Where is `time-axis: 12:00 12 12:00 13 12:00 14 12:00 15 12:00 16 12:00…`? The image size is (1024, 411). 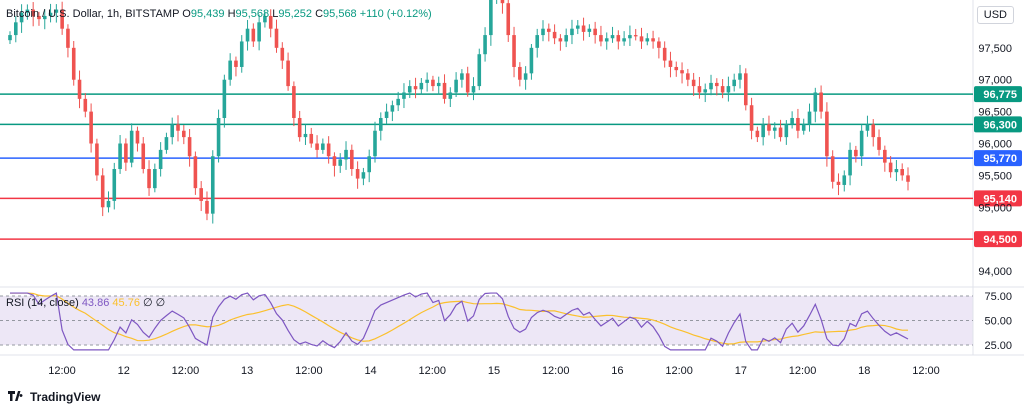 time-axis: 12:00 12 12:00 13 12:00 14 12:00 15 12:00 16 12:00… is located at coordinates (494, 371).